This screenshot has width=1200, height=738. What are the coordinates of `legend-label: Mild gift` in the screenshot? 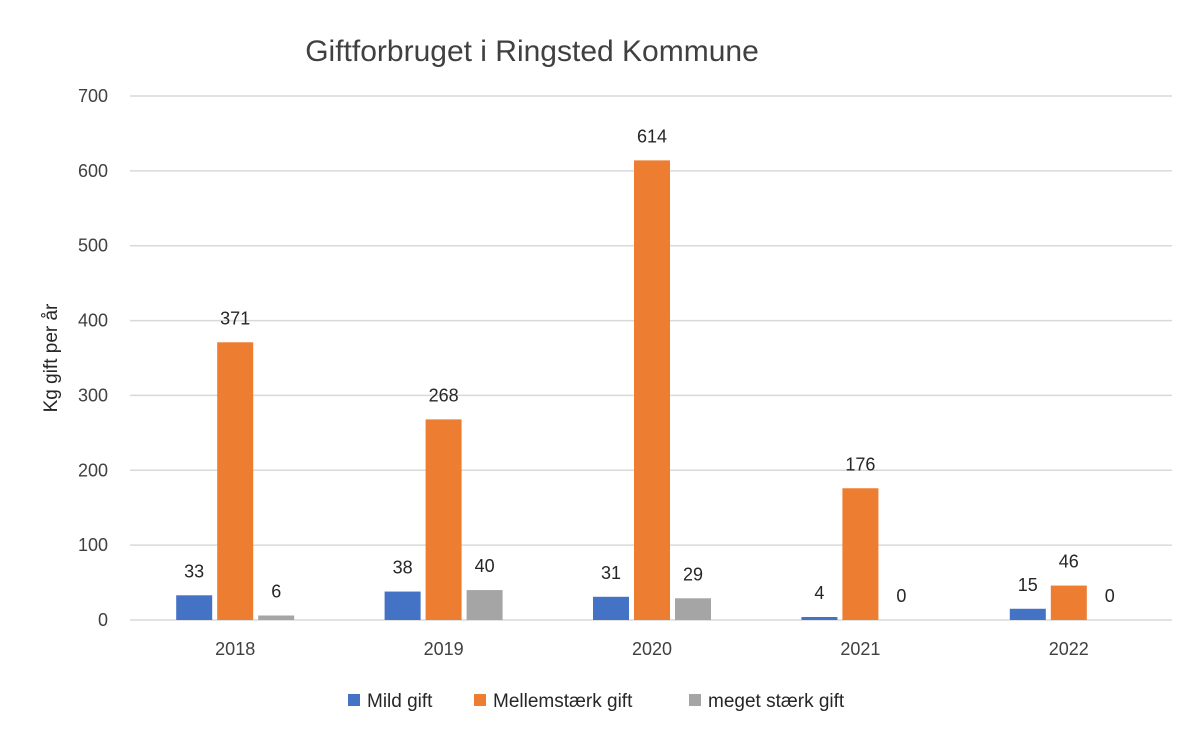 It's located at (400, 701).